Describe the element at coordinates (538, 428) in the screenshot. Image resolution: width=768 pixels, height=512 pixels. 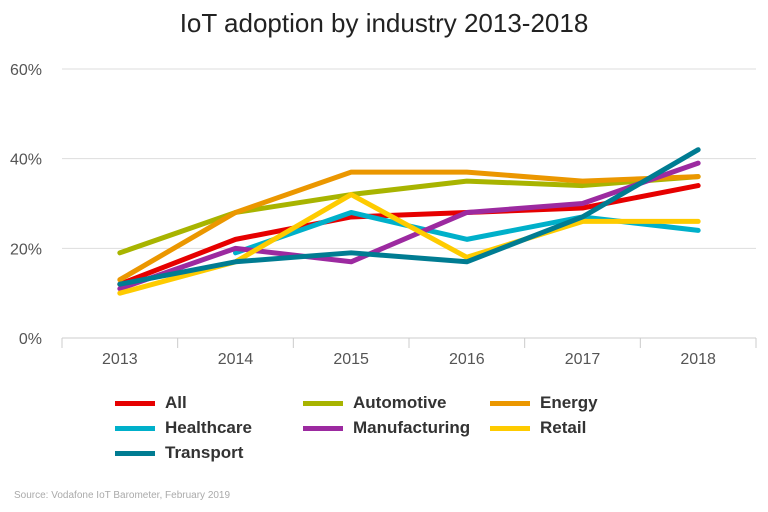
I see `legend-item: Retail` at that location.